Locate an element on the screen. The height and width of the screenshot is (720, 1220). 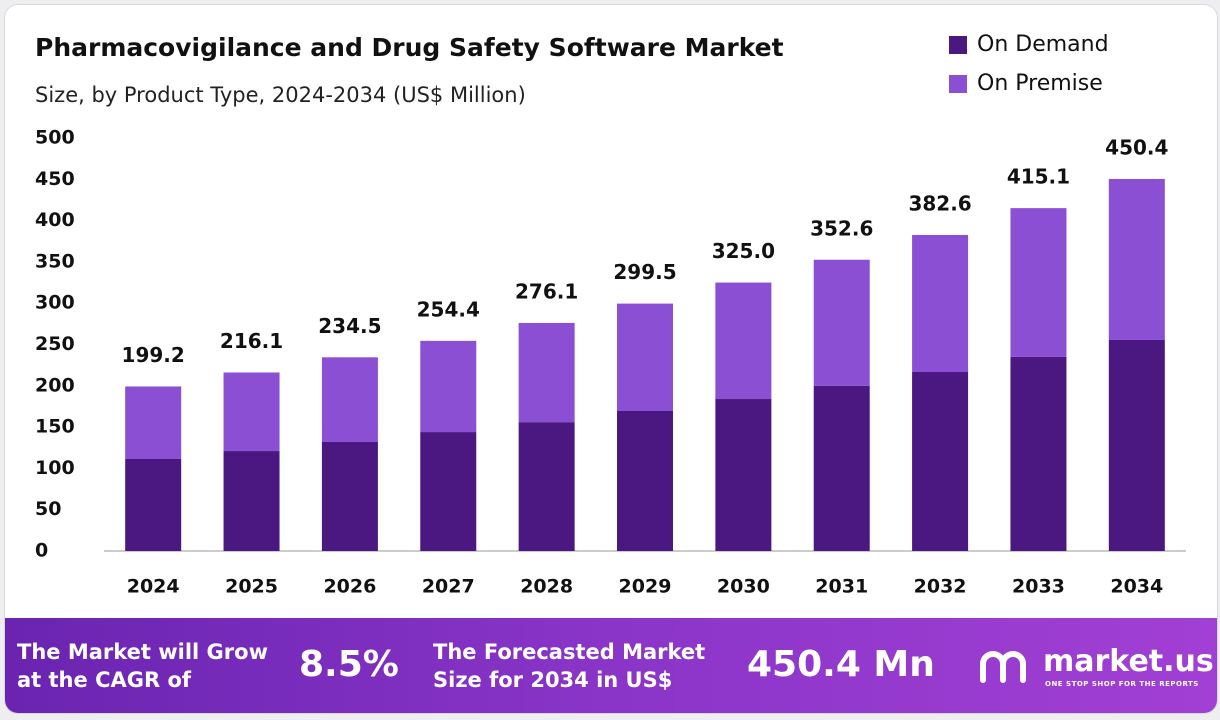
total-label: 216.1 is located at coordinates (251, 341).